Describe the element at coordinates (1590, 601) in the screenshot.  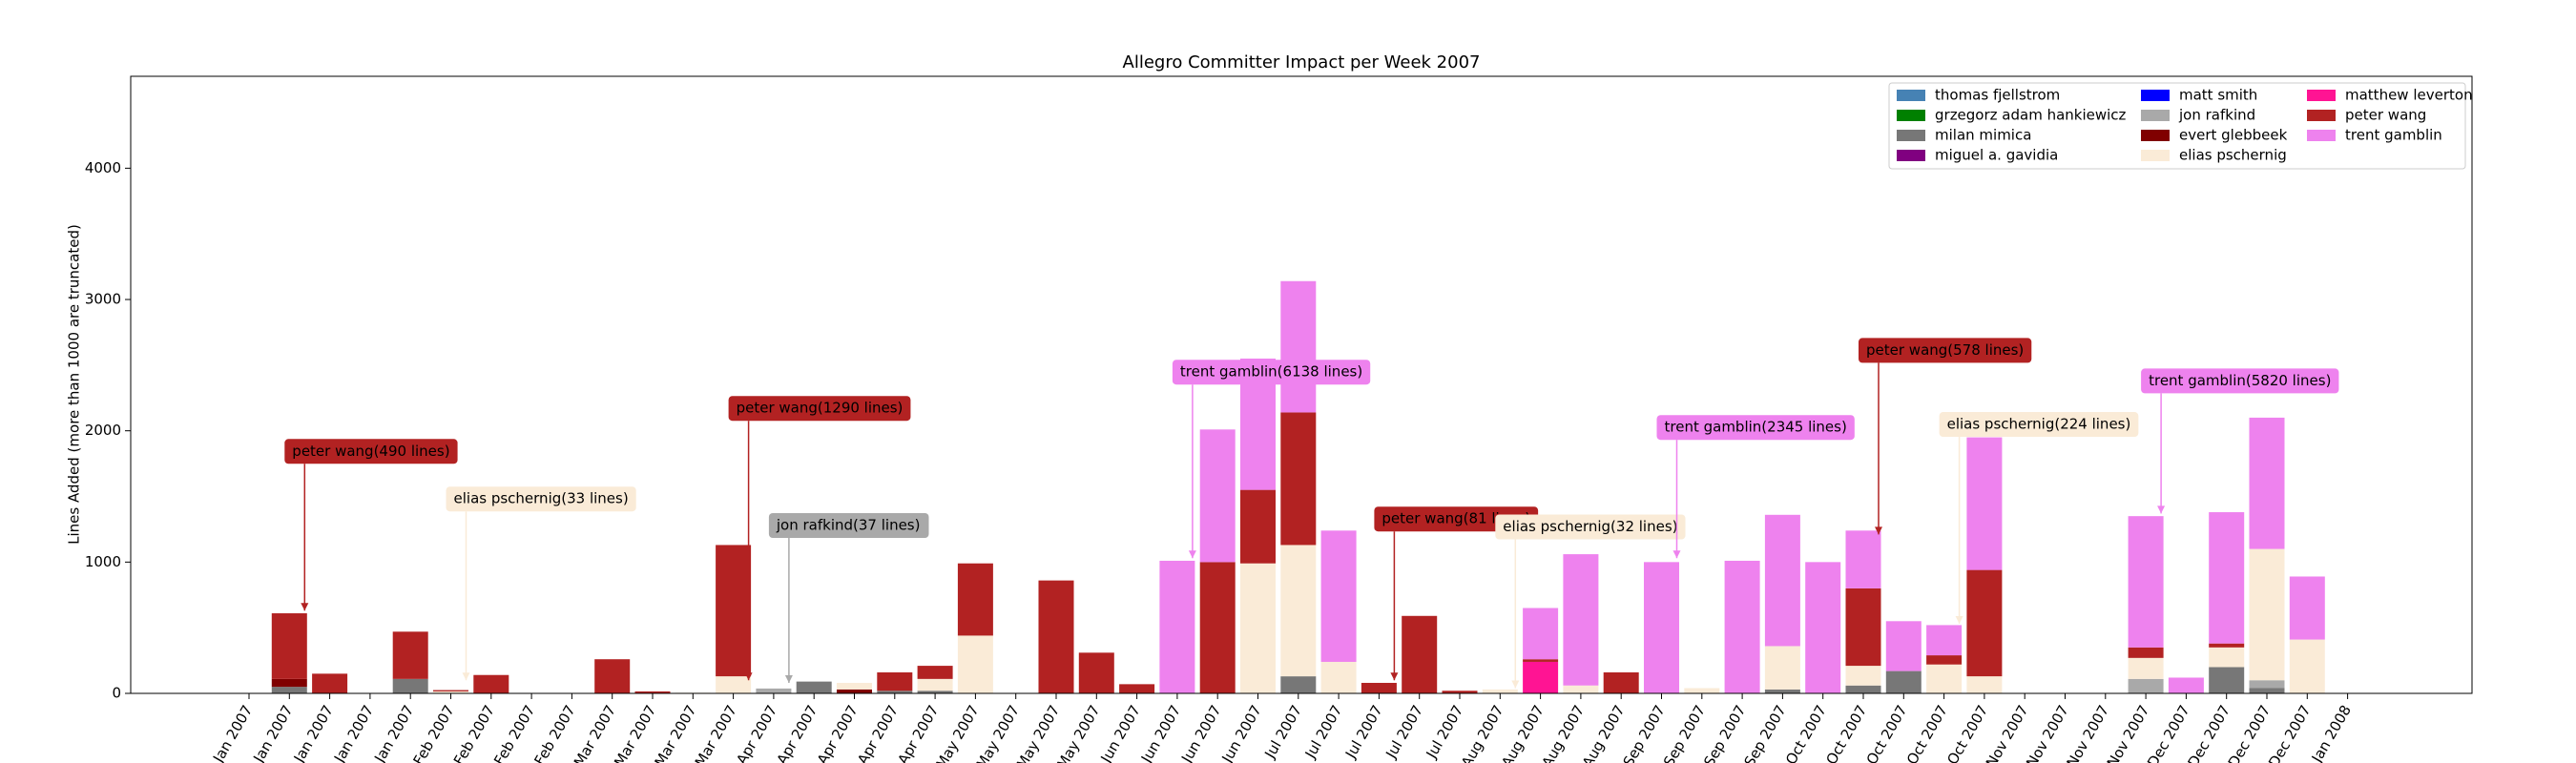
I see `annotation: elias pschernig(32 lines)` at that location.